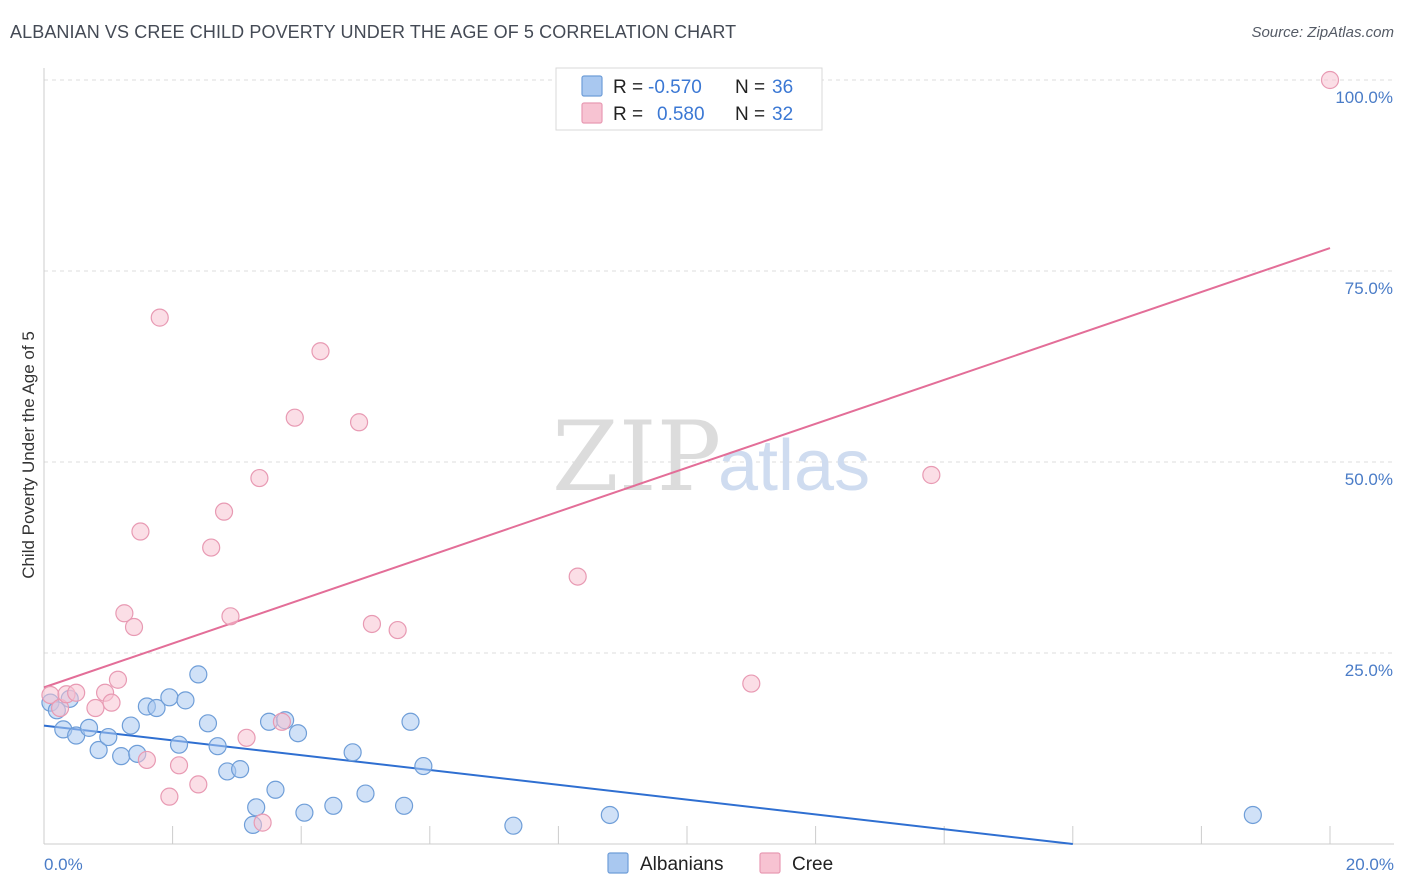 Image resolution: width=1406 pixels, height=892 pixels. I want to click on albanians-r-label: R =, so click(628, 87).